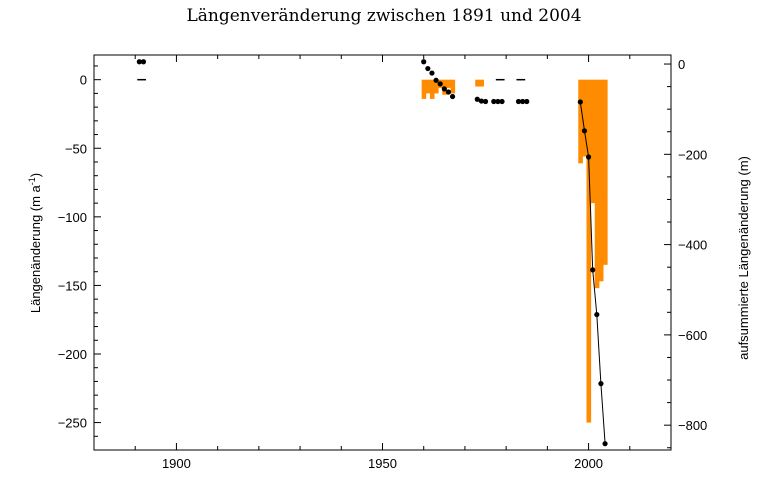 Image resolution: width=768 pixels, height=488 pixels. Describe the element at coordinates (440, 84) in the screenshot. I see `cumulative-point-1964` at that location.